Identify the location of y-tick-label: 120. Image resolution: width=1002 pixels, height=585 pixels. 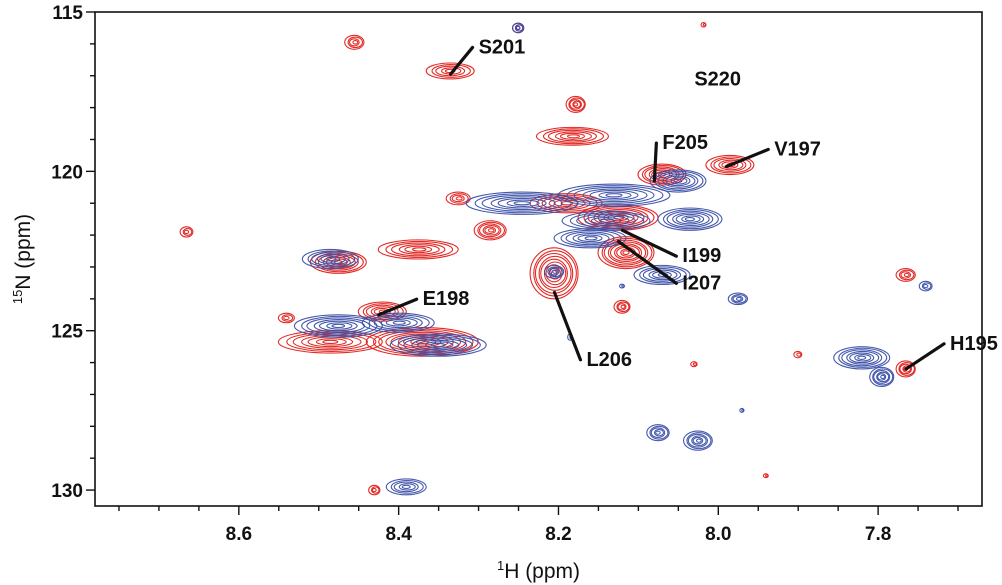
(67, 172).